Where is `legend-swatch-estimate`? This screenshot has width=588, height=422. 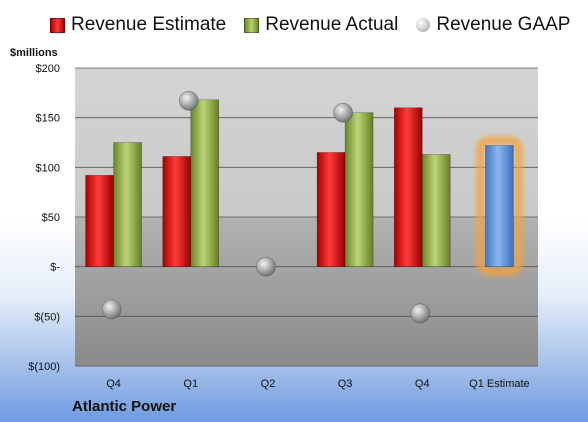 legend-swatch-estimate is located at coordinates (57, 25).